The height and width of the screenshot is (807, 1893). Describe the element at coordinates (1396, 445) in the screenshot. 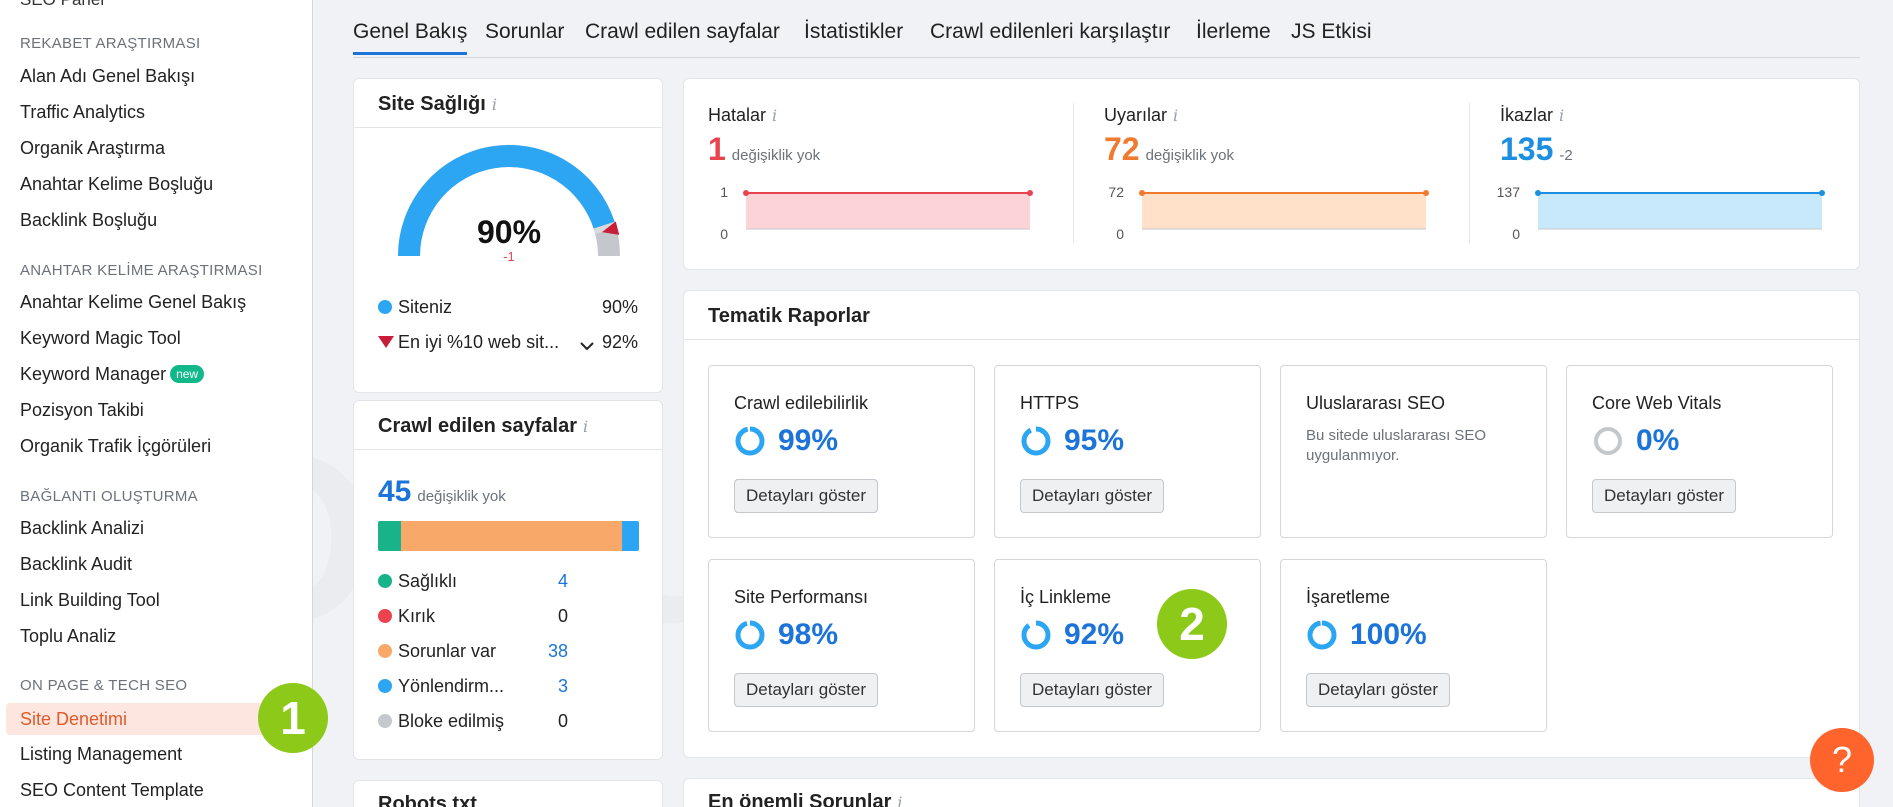

I see `thematic-card-note: Bu sitede uluslararası SEO uygulanmıyor.` at that location.